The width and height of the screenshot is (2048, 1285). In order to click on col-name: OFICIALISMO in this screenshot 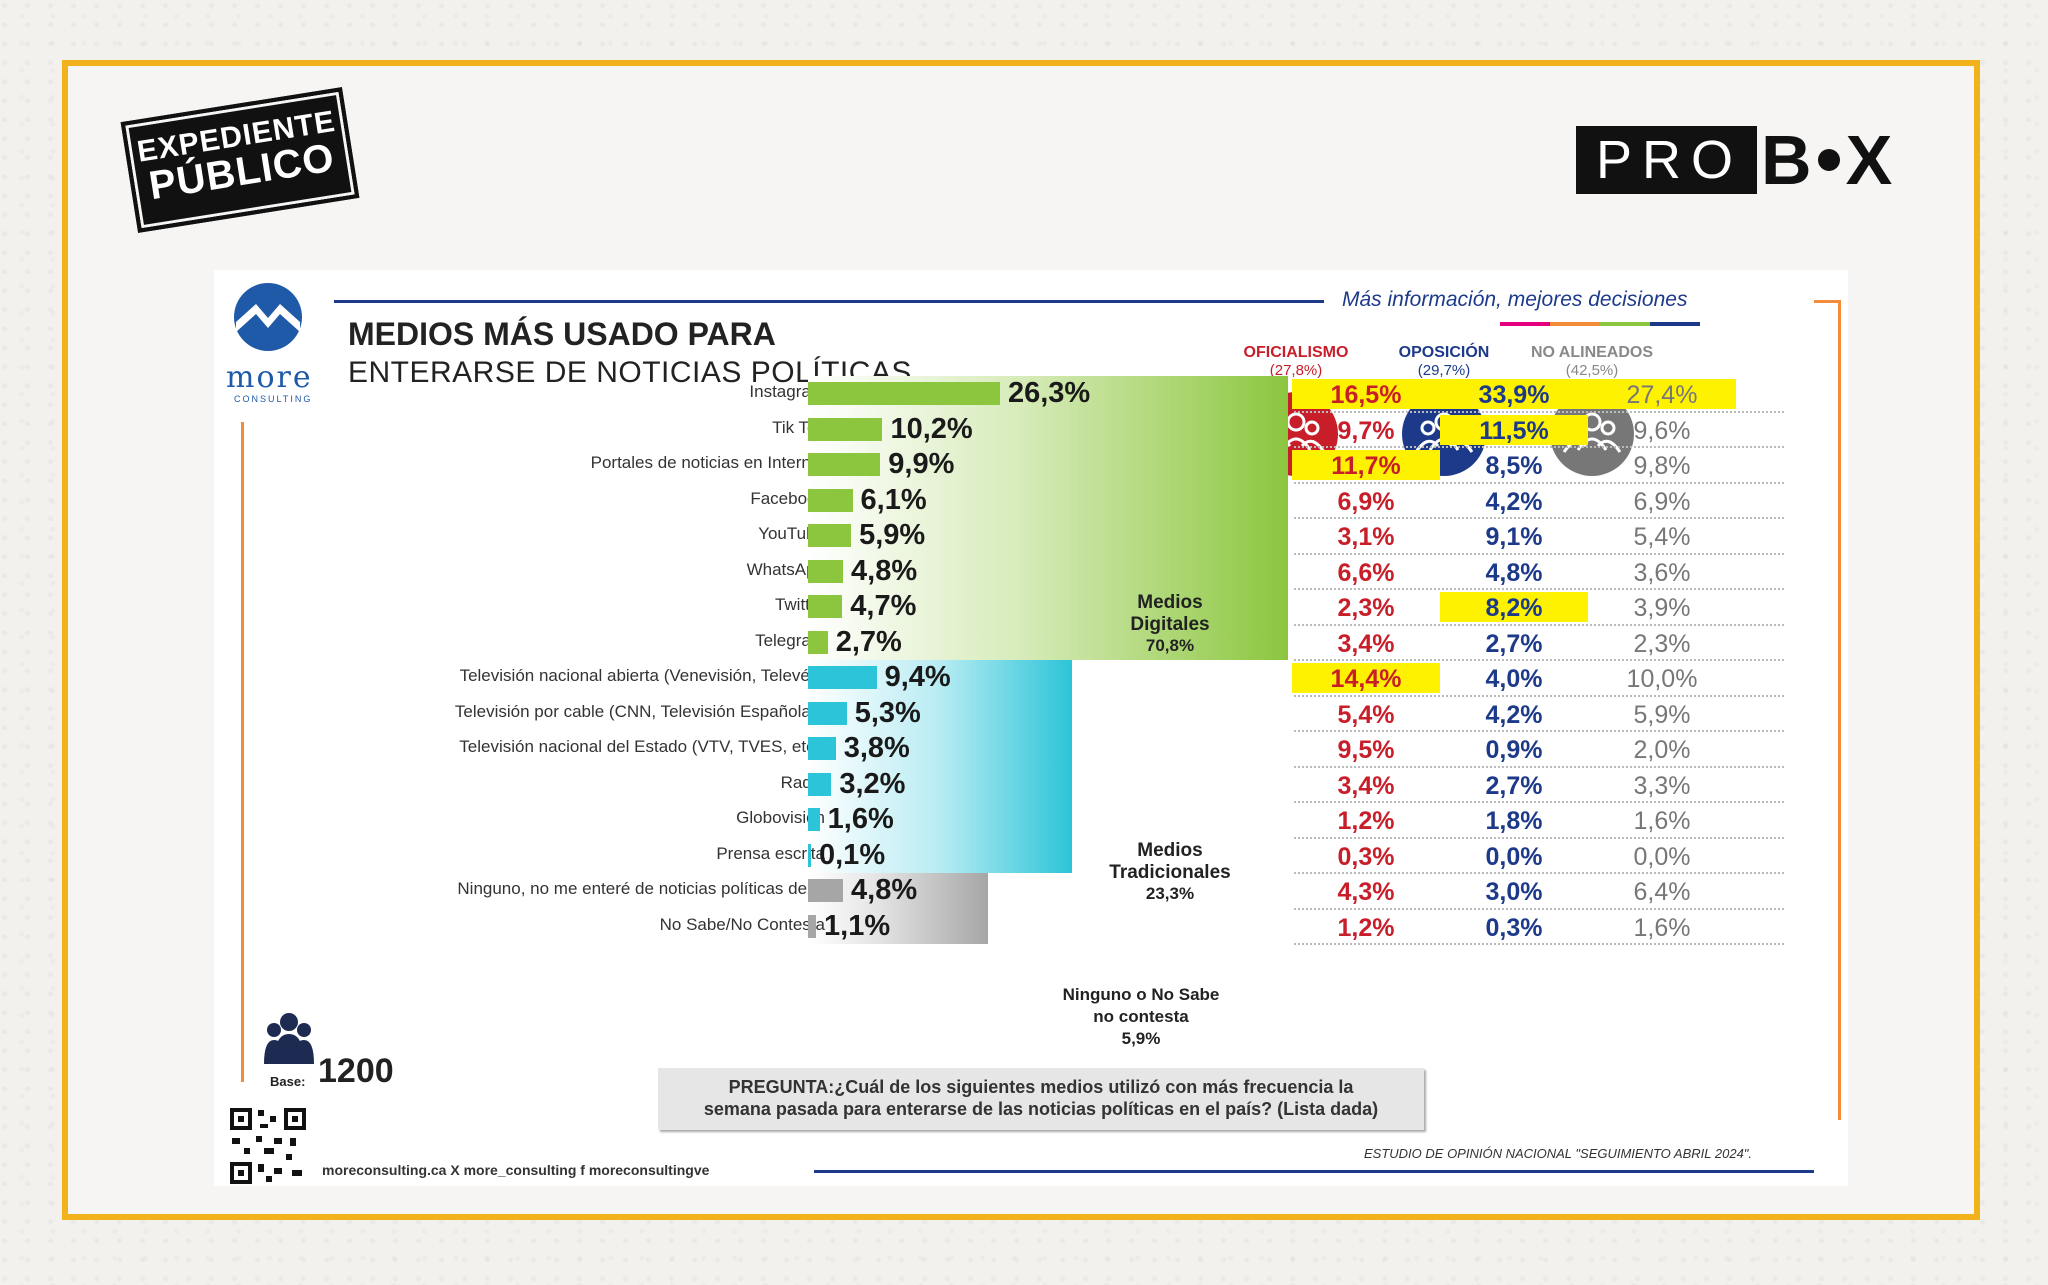, I will do `click(1296, 352)`.